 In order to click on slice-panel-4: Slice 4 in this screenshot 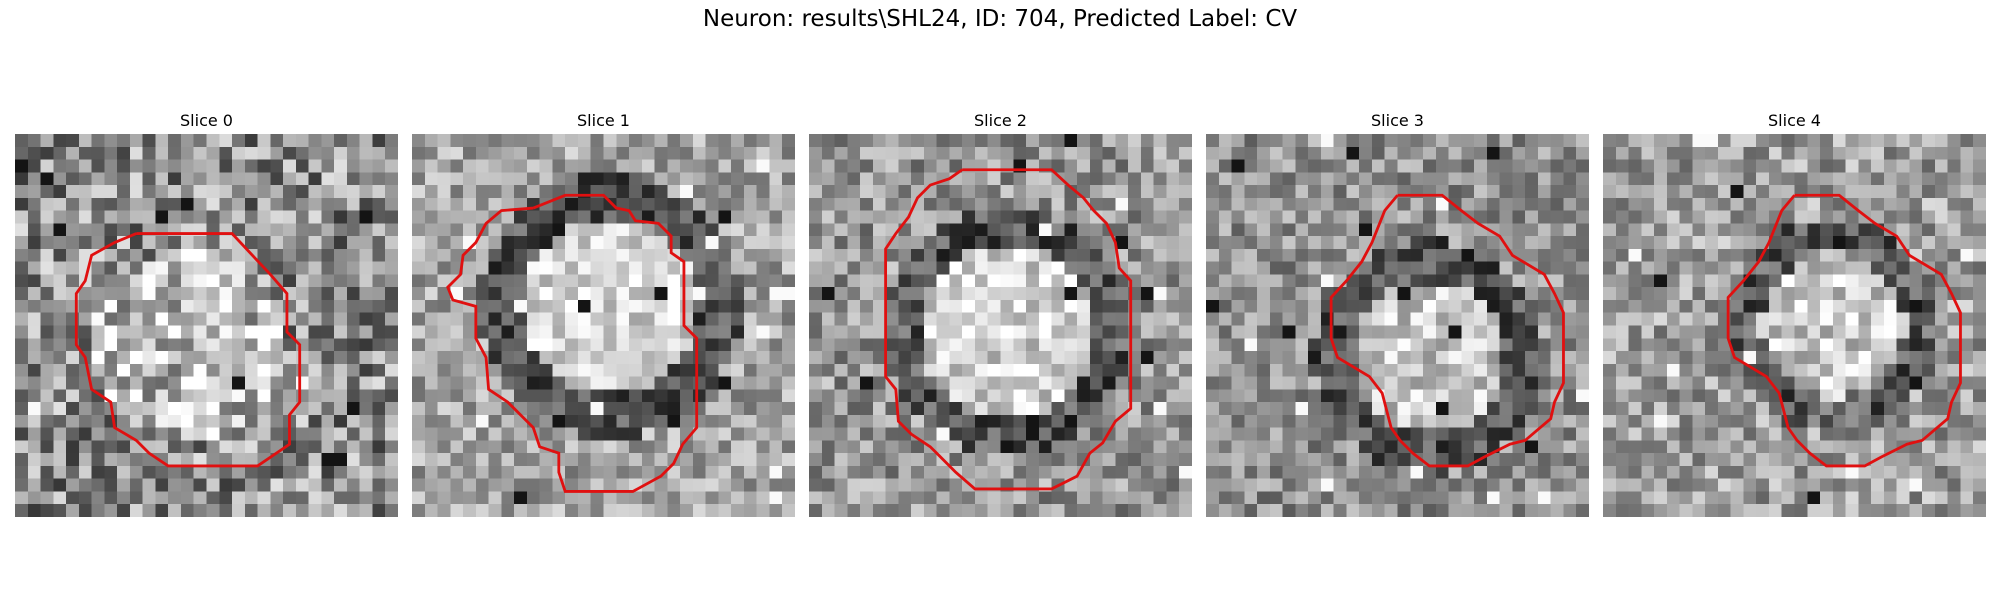, I will do `click(1794, 312)`.